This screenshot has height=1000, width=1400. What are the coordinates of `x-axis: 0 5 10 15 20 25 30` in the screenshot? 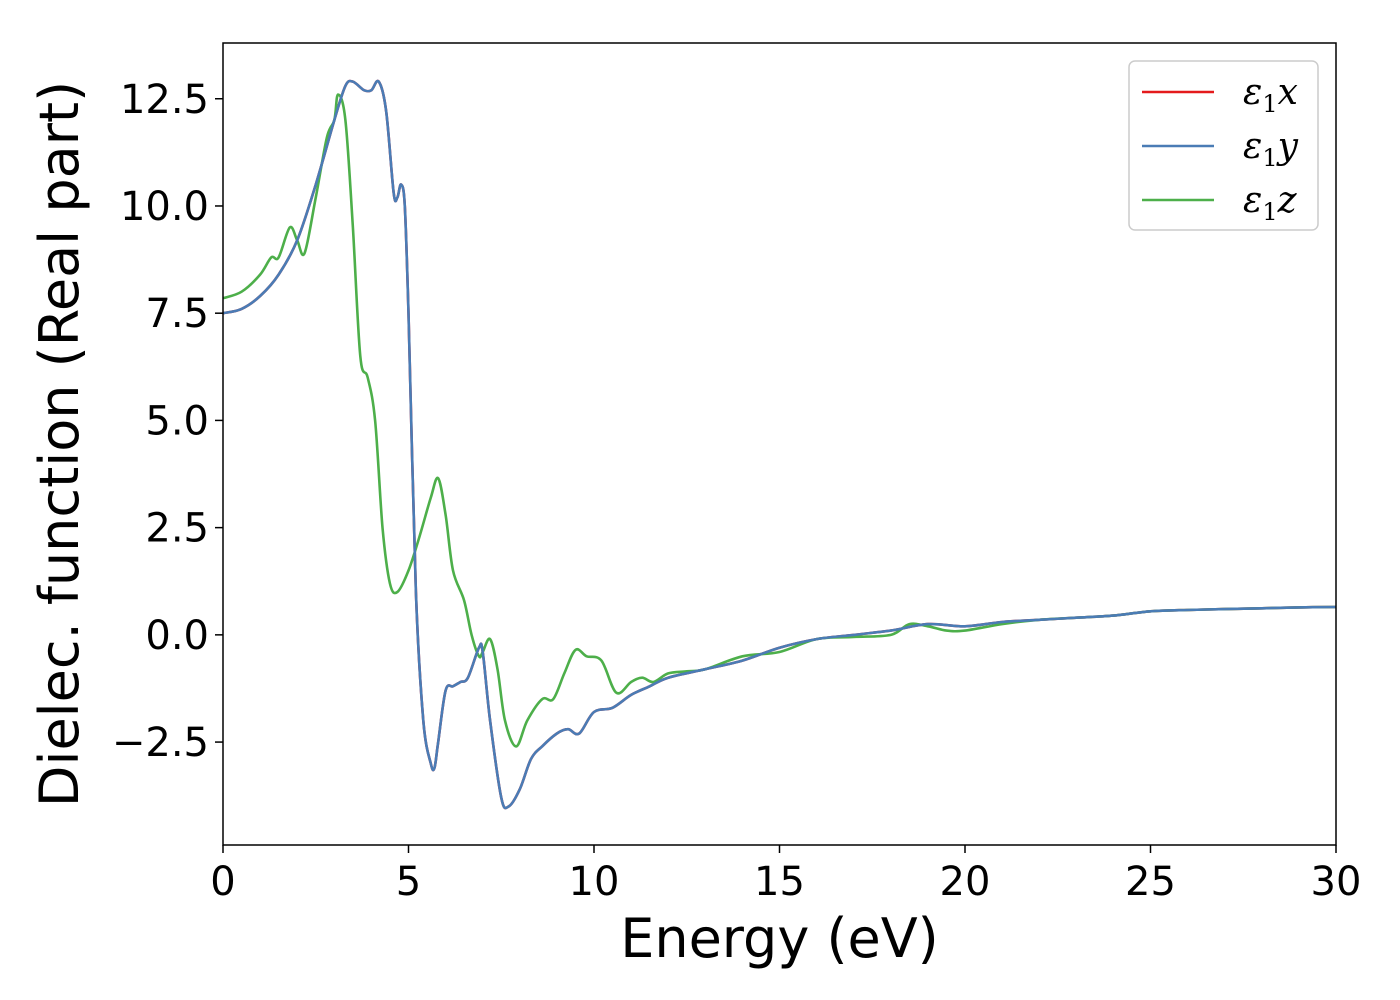 It's located at (785, 875).